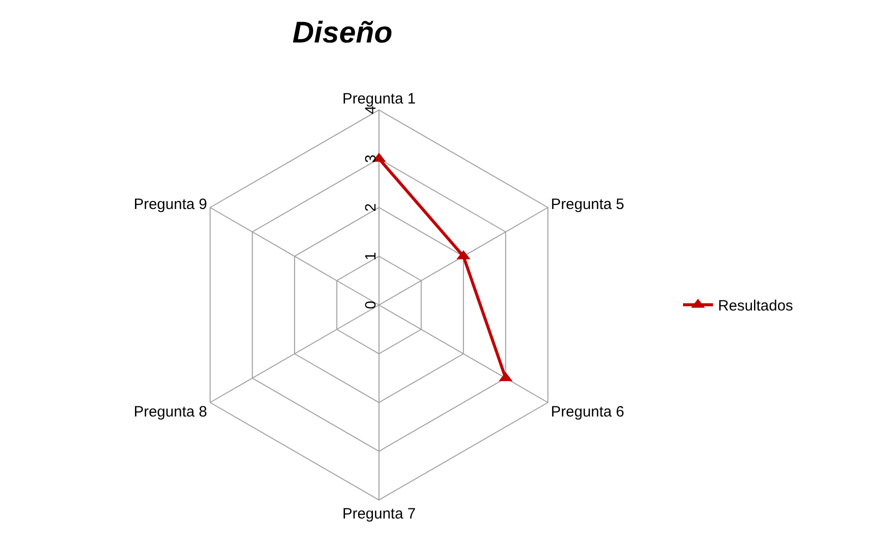 Image resolution: width=878 pixels, height=540 pixels. What do you see at coordinates (379, 99) in the screenshot?
I see `spoke-label: Pregunta 1` at bounding box center [379, 99].